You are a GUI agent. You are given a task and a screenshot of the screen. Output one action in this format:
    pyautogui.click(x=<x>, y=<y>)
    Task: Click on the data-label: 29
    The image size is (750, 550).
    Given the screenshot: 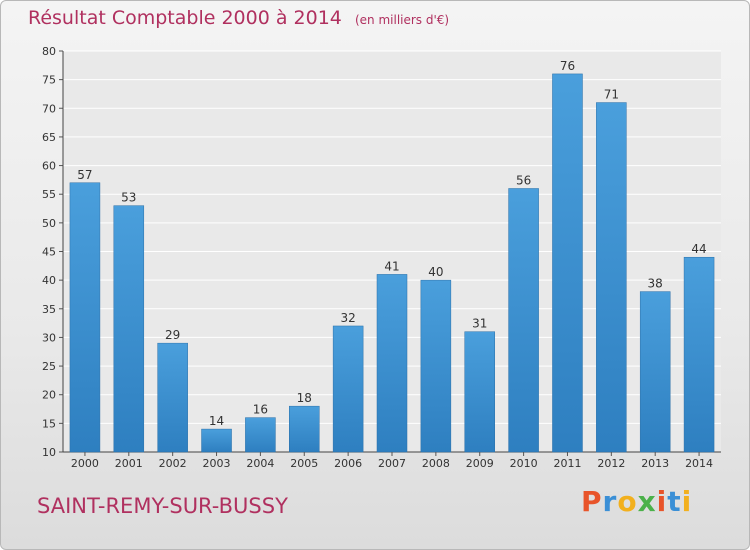 What is the action you would take?
    pyautogui.click(x=172, y=335)
    